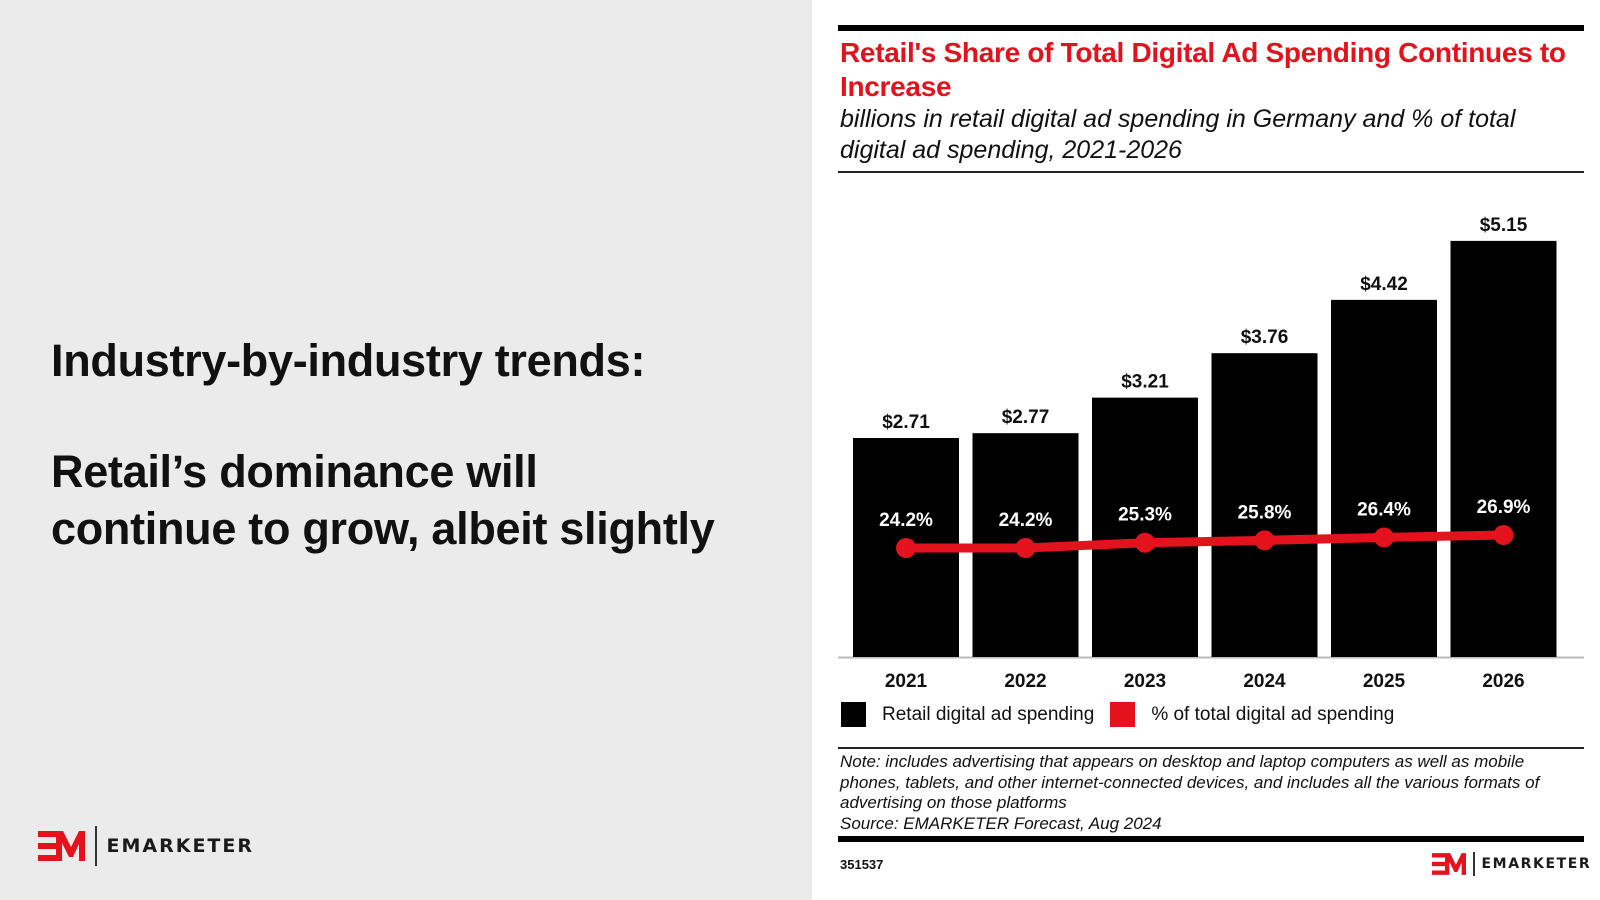 The image size is (1600, 900). I want to click on bar-2025, so click(1384, 478).